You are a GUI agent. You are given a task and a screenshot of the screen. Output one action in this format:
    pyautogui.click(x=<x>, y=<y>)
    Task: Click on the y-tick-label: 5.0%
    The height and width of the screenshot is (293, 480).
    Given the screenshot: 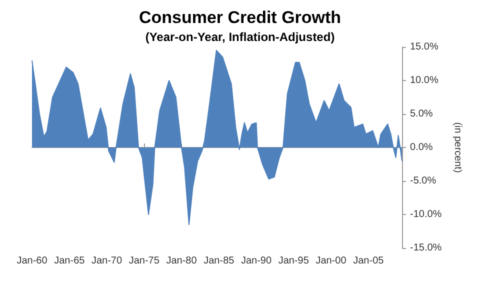 What is the action you would take?
    pyautogui.click(x=421, y=114)
    